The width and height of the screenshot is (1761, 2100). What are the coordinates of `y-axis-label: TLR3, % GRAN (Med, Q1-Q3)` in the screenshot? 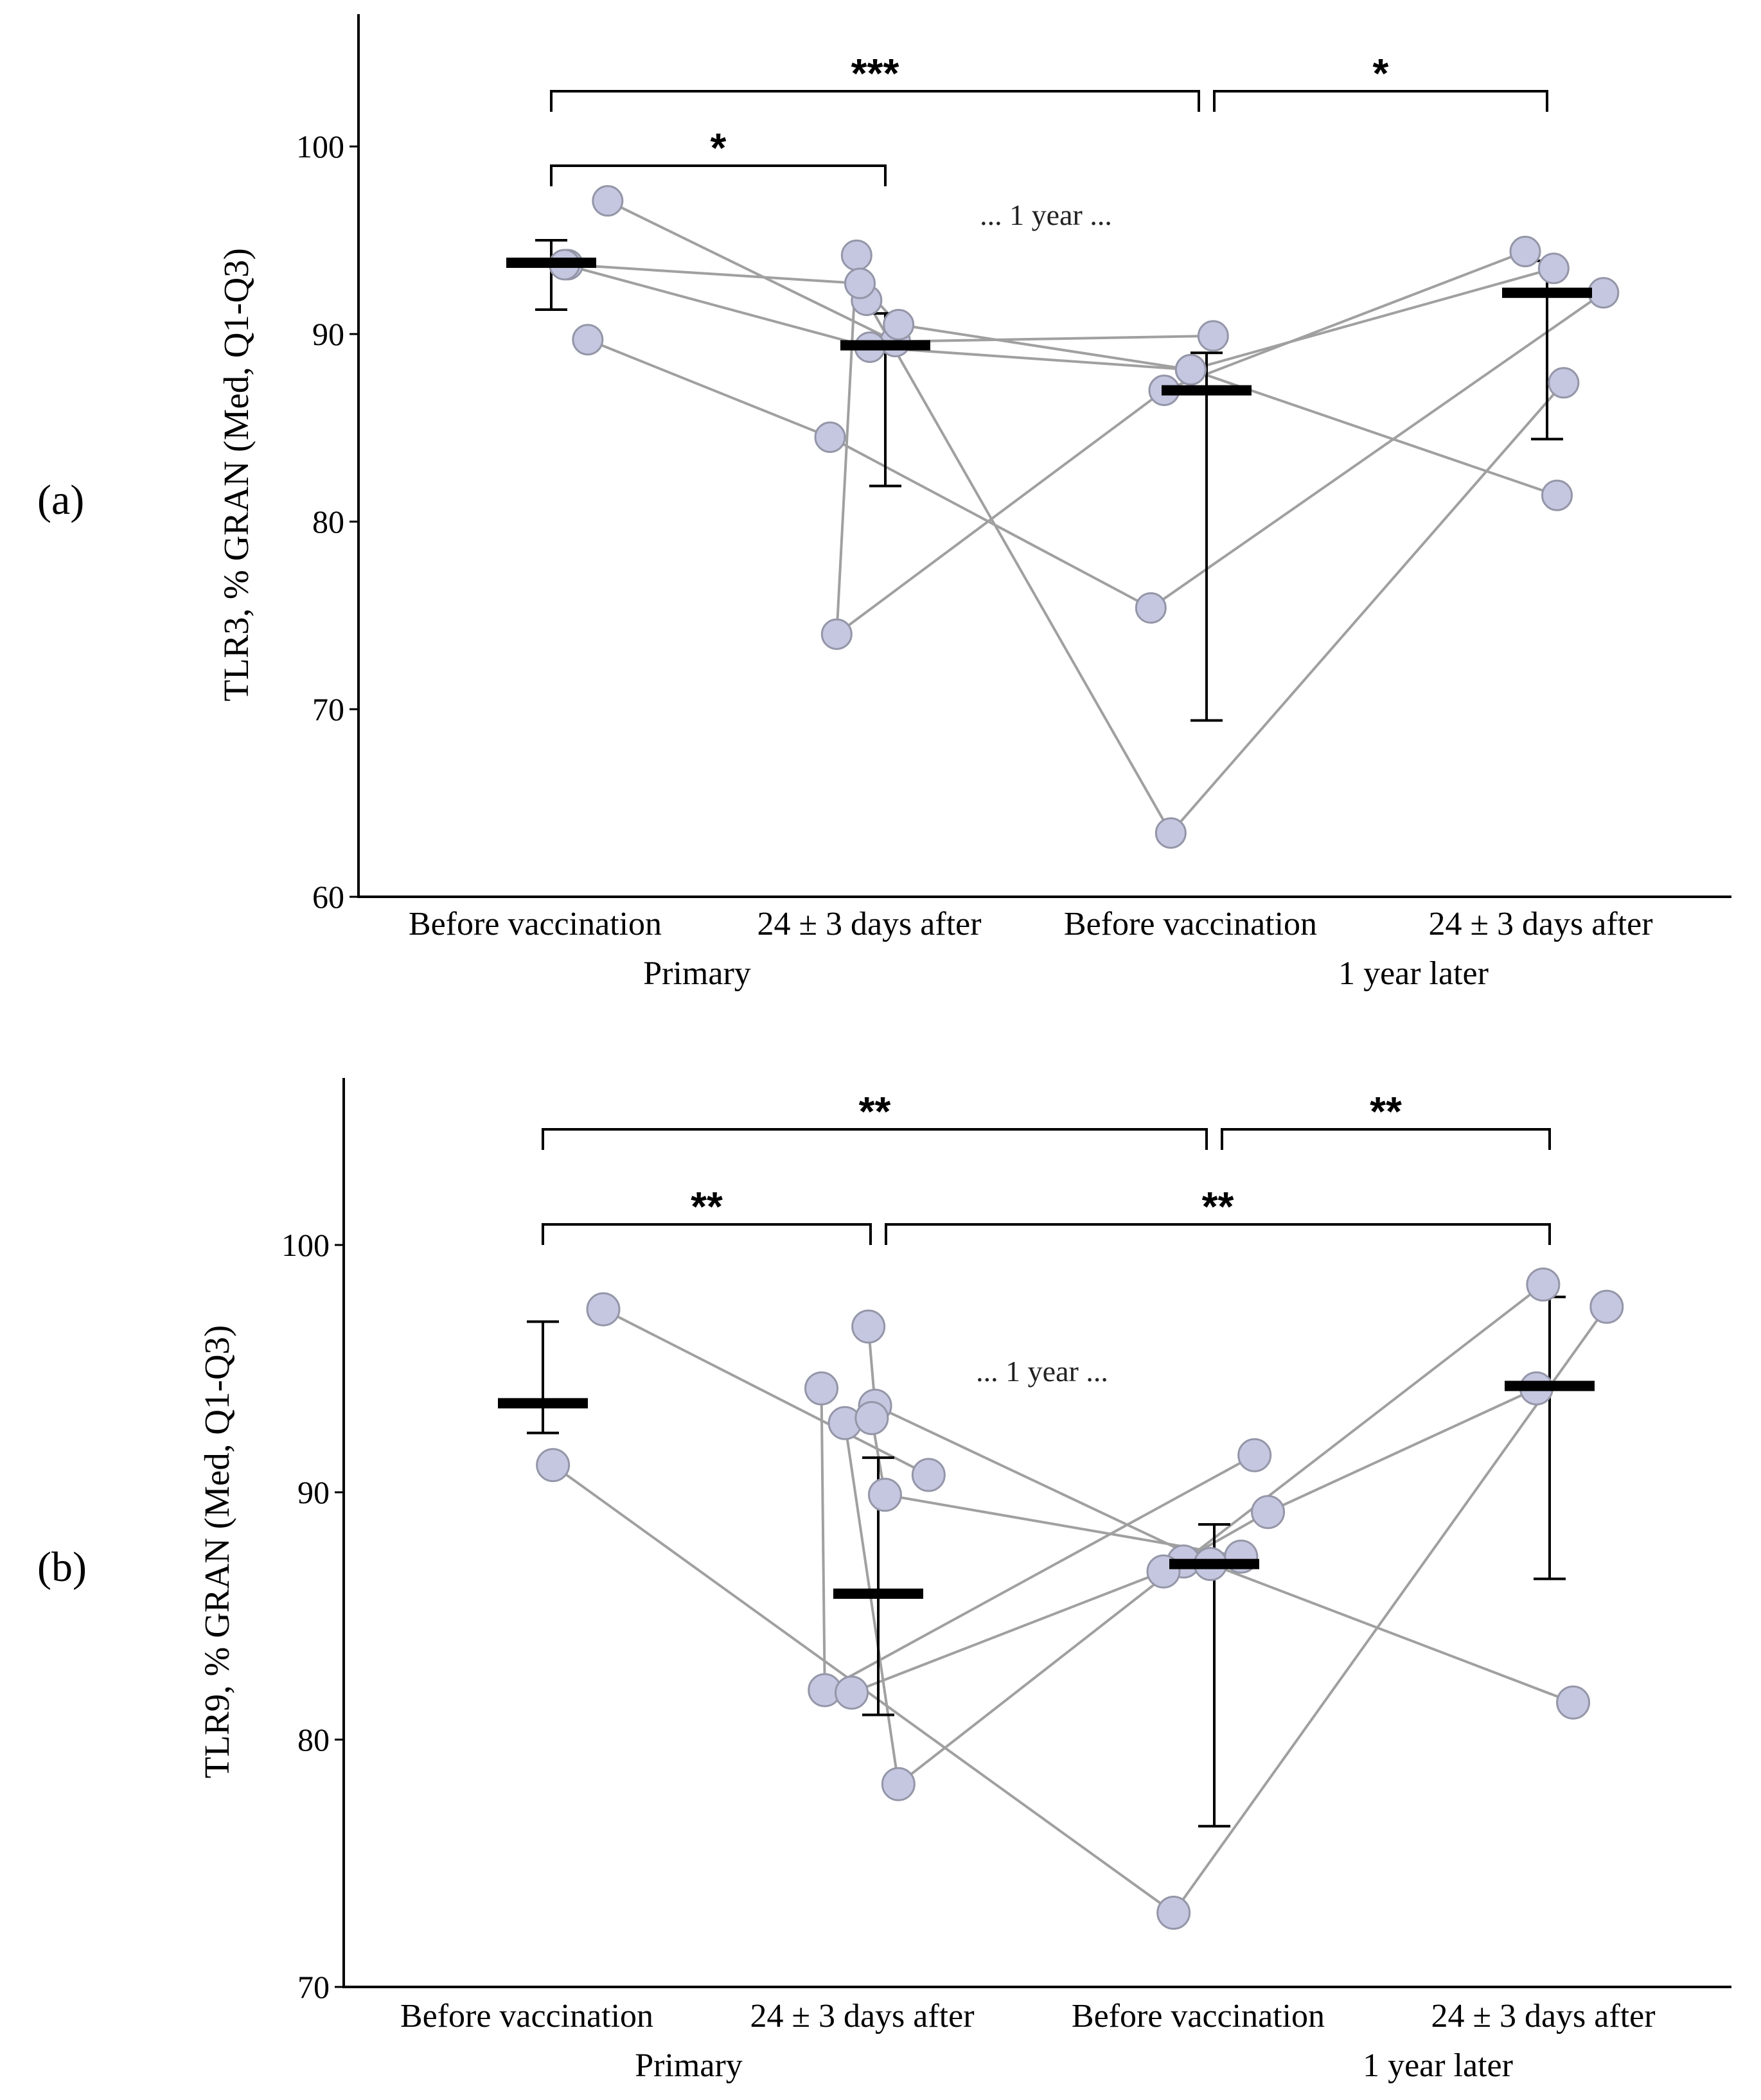 It's located at (236, 474).